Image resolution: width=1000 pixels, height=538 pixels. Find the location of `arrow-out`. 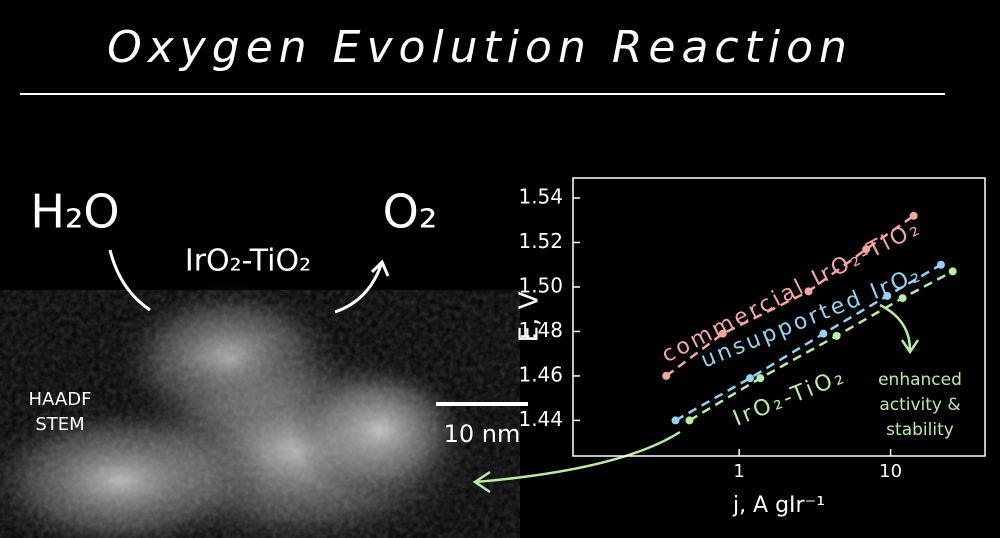

arrow-out is located at coordinates (362, 286).